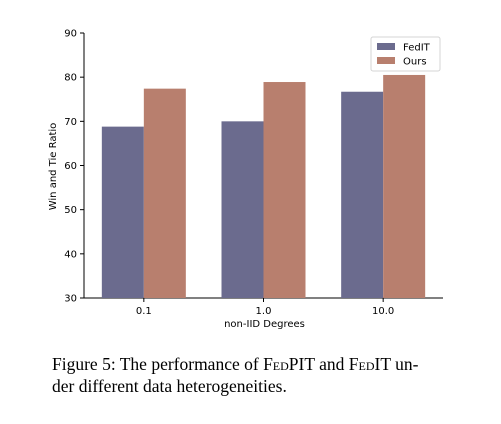 The width and height of the screenshot is (501, 424). I want to click on x-axis: 0.1 1.0 10.0, so click(263, 307).